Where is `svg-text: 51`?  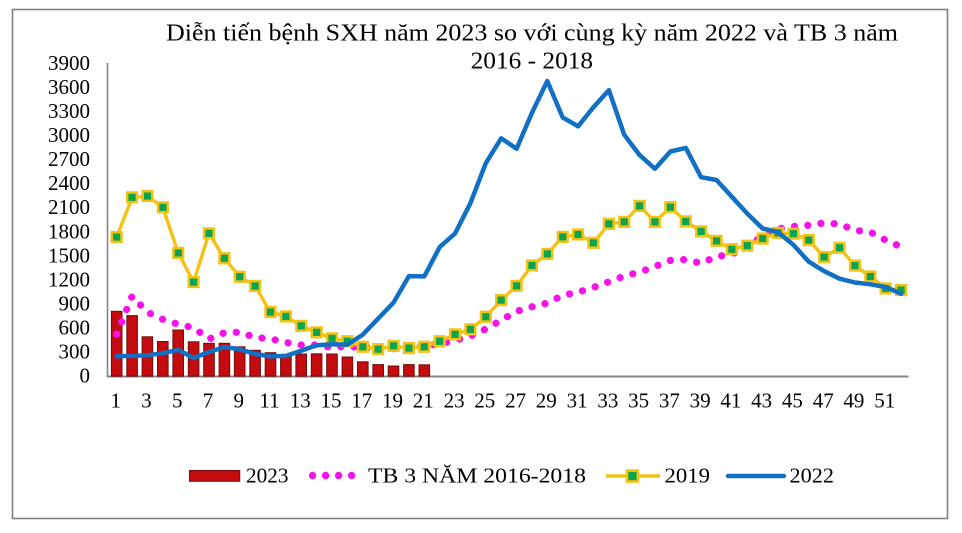 svg-text: 51 is located at coordinates (884, 401).